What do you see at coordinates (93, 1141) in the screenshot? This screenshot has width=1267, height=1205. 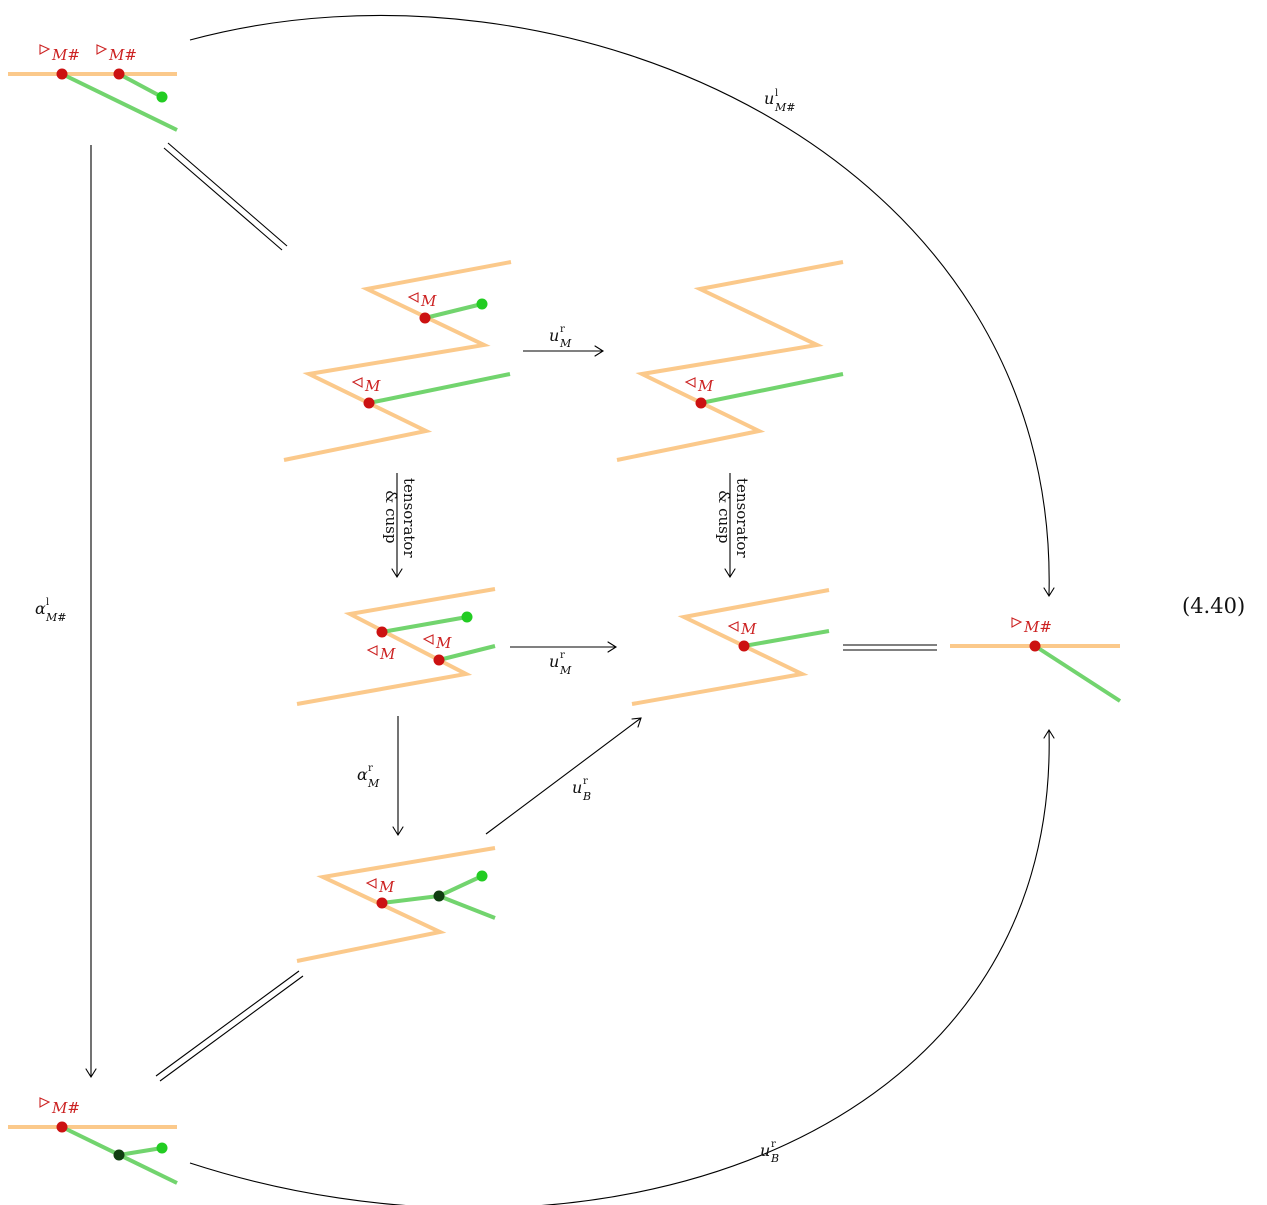 I see `diagram-bottom-left: M#` at bounding box center [93, 1141].